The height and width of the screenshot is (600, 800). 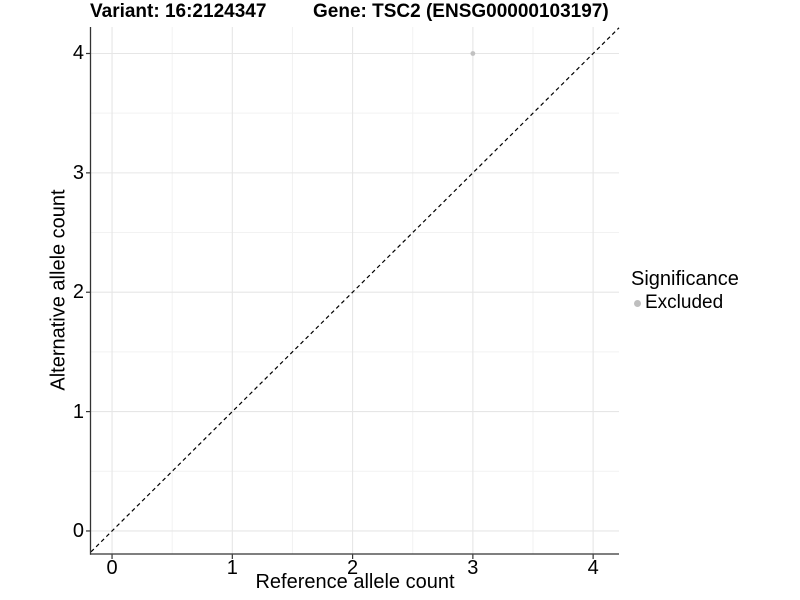 I want to click on x-tick-label: 1, so click(x=232, y=568).